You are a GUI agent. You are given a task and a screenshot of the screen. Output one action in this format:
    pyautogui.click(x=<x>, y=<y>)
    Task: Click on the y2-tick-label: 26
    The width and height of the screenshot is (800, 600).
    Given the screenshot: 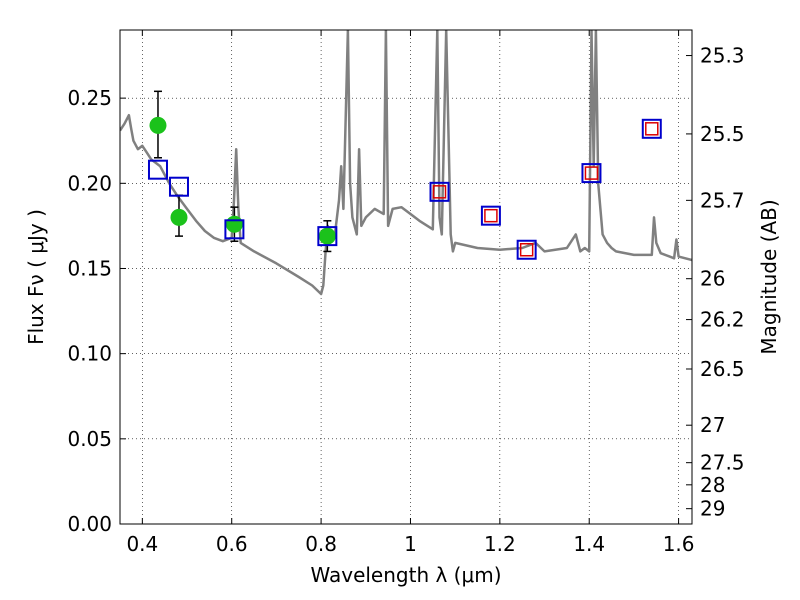 What is the action you would take?
    pyautogui.click(x=712, y=279)
    